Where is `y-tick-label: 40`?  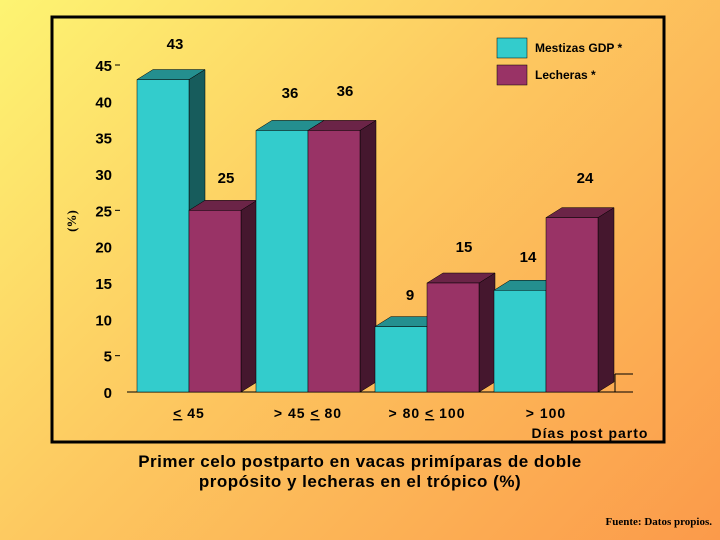 y-tick-label: 40 is located at coordinates (103, 102).